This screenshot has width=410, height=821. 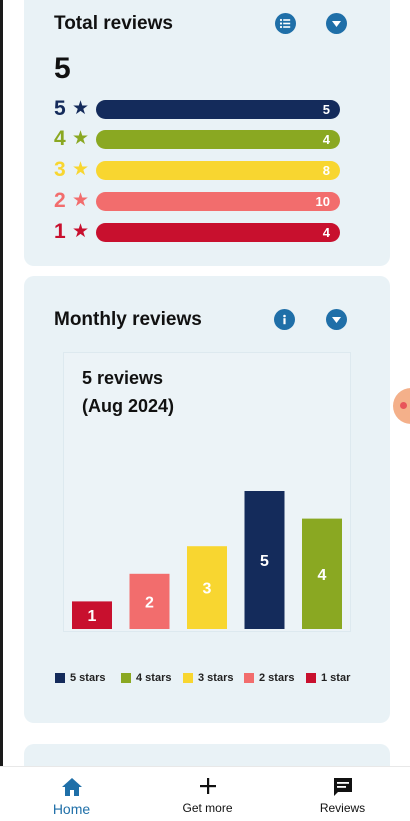 What do you see at coordinates (62, 68) in the screenshot?
I see `total-review-count: 5` at bounding box center [62, 68].